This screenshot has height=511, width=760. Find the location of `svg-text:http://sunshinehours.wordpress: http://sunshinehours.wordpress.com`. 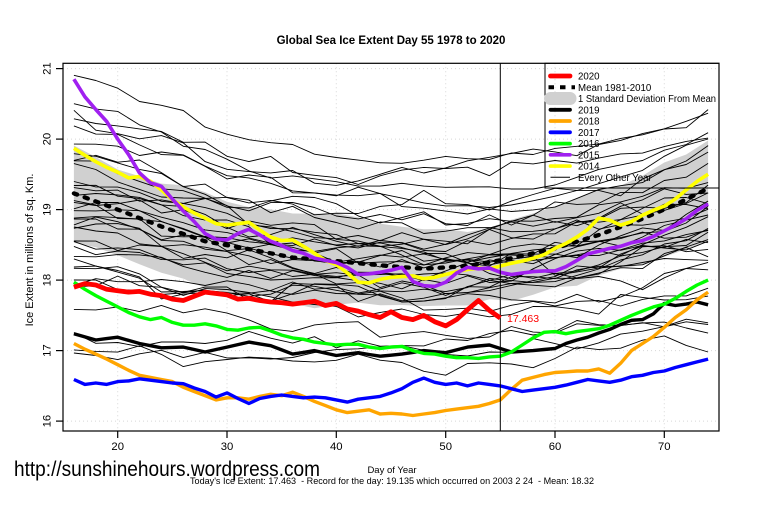

svg-text:http://sunshinehours.wordpress: http://sunshinehours.wordpress.com is located at coordinates (167, 469).